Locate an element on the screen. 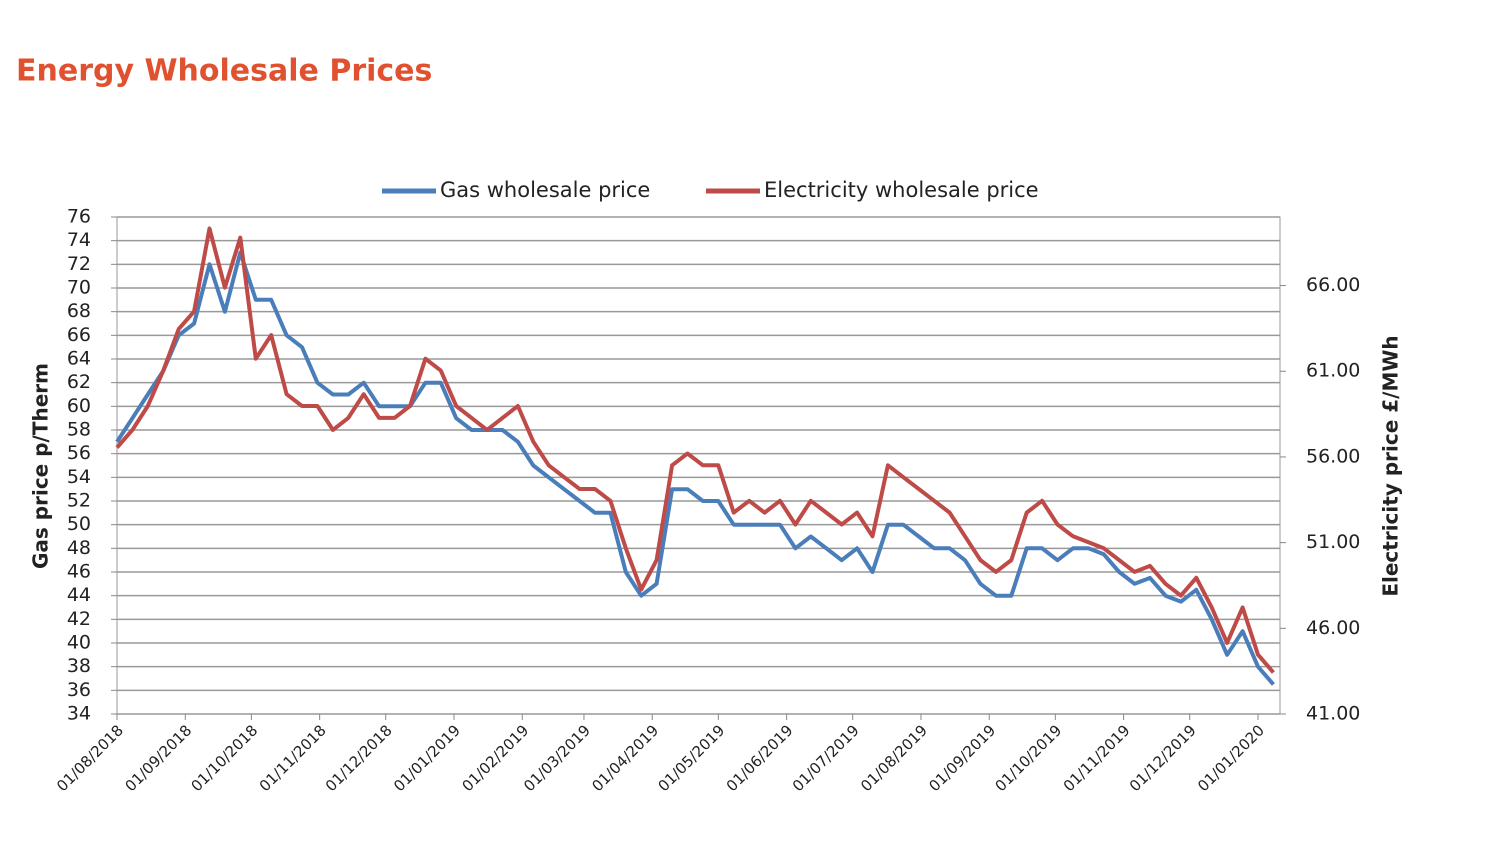 The height and width of the screenshot is (851, 1504). y-tick-label: 42 is located at coordinates (79, 619).